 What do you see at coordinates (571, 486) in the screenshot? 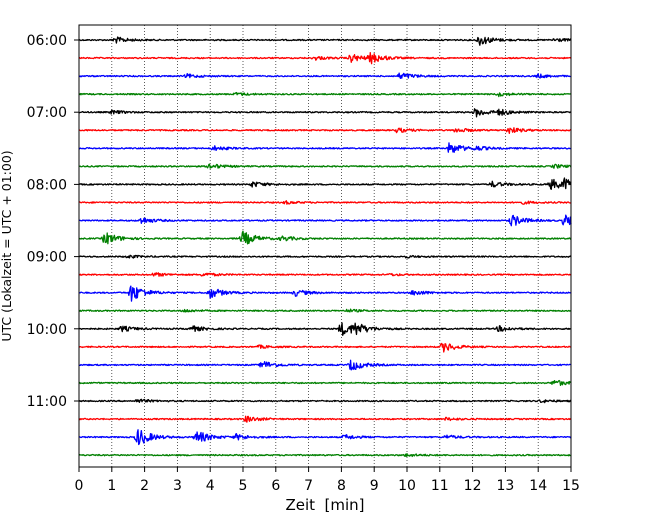
I see `x-tick-label-15: 15` at bounding box center [571, 486].